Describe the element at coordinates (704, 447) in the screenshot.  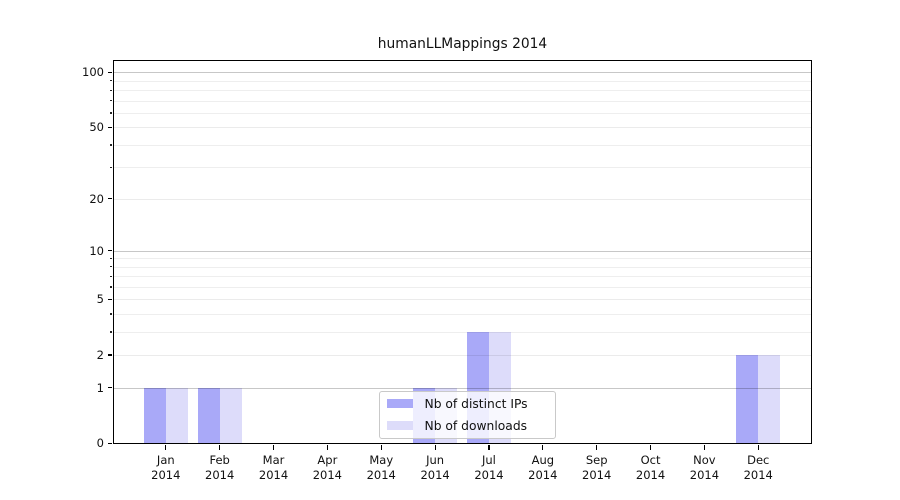
I see `xtick-mark-nov` at that location.